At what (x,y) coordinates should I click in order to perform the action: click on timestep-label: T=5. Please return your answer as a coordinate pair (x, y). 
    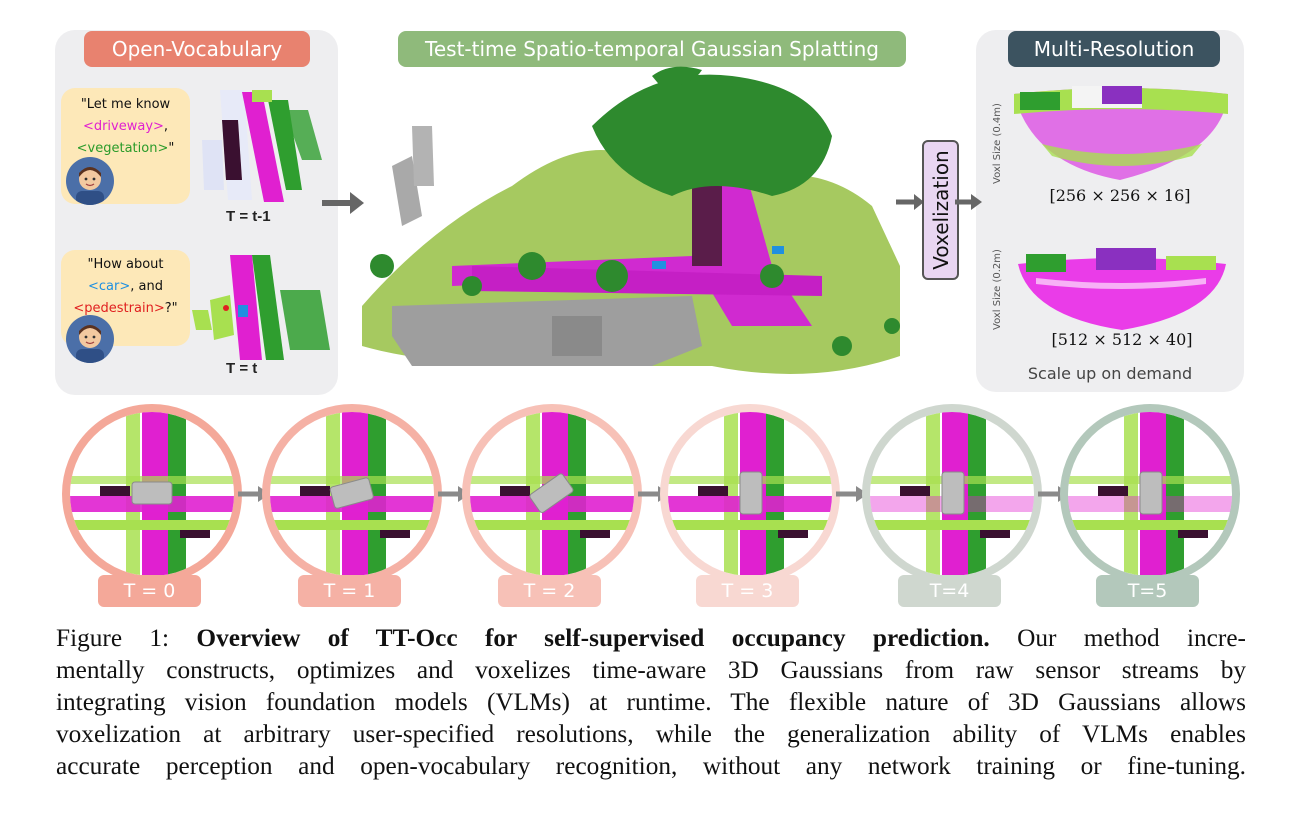
    Looking at the image, I should click on (1147, 591).